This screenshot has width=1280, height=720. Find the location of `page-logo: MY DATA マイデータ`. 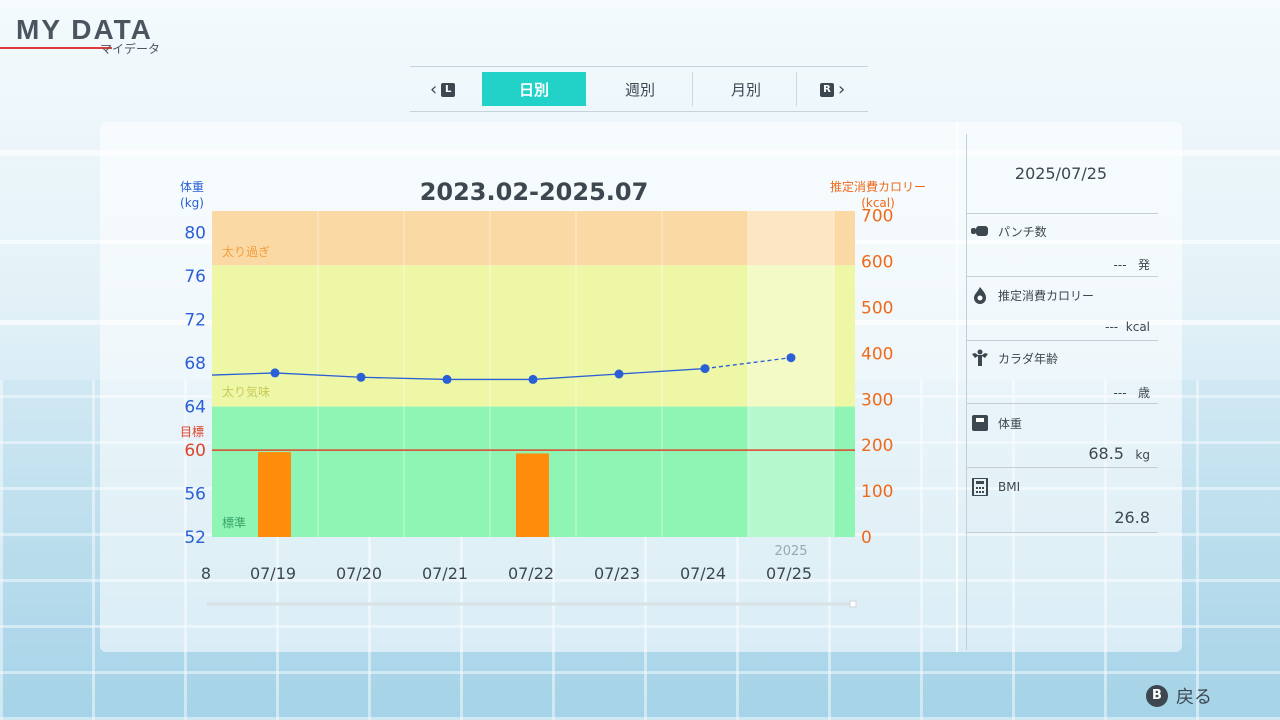

page-logo: MY DATA マイデータ is located at coordinates (80, 35).